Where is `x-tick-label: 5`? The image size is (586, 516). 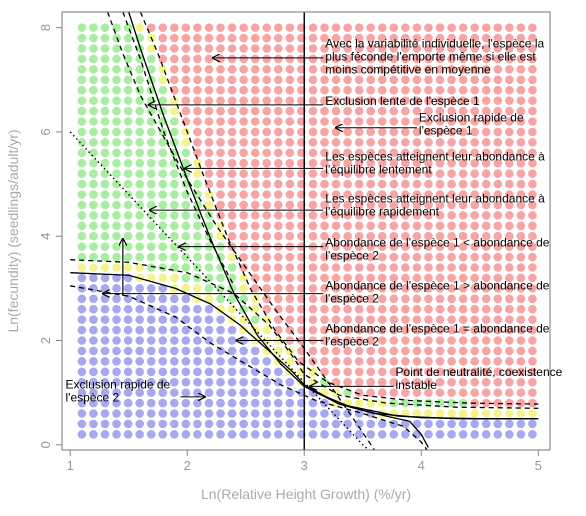 x-tick-label: 5 is located at coordinates (538, 465).